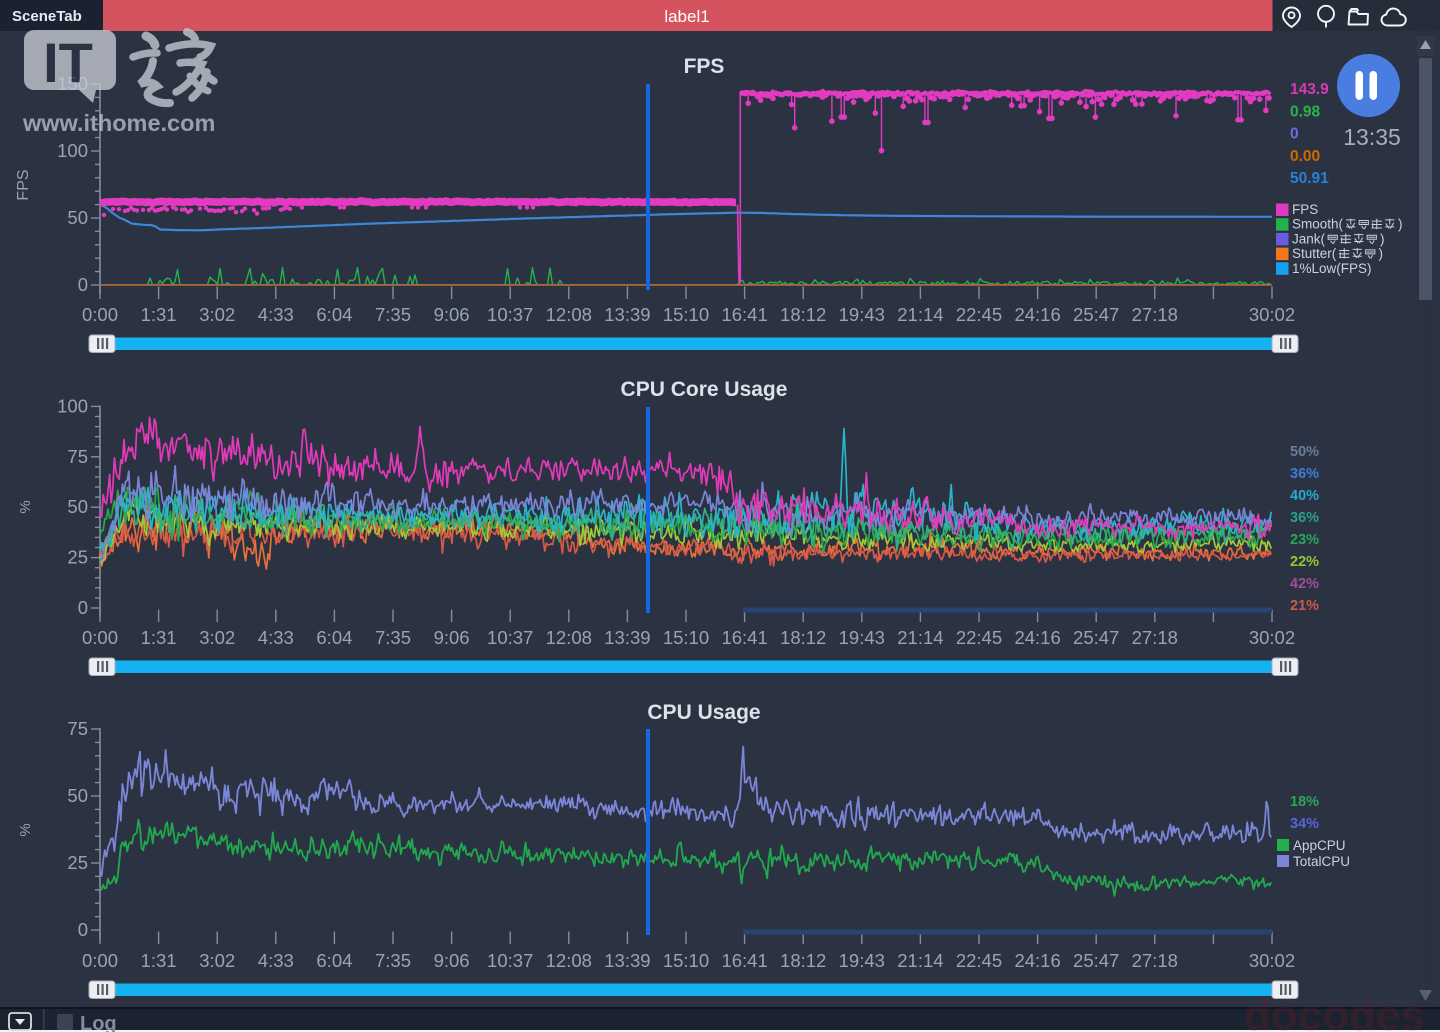 The width and height of the screenshot is (1440, 1032). Describe the element at coordinates (1334, 1011) in the screenshot. I see `svg-text: docodes` at that location.